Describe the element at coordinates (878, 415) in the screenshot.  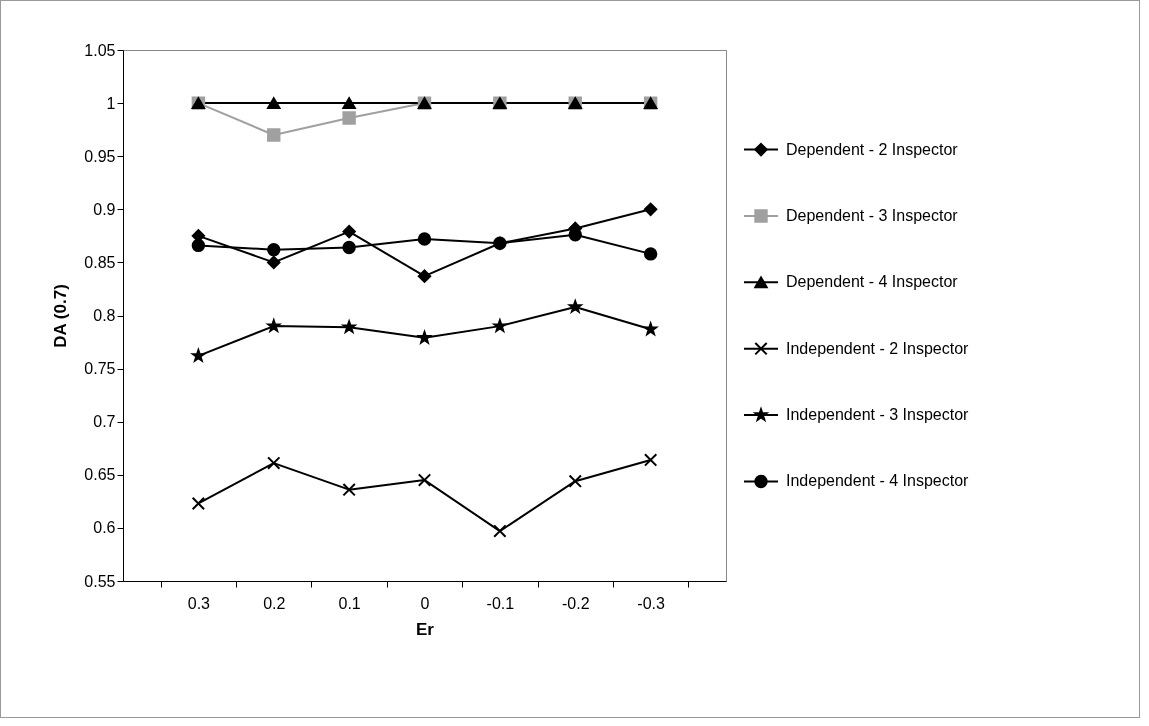
I see `legend-label: Independent - 3 Inspector` at that location.